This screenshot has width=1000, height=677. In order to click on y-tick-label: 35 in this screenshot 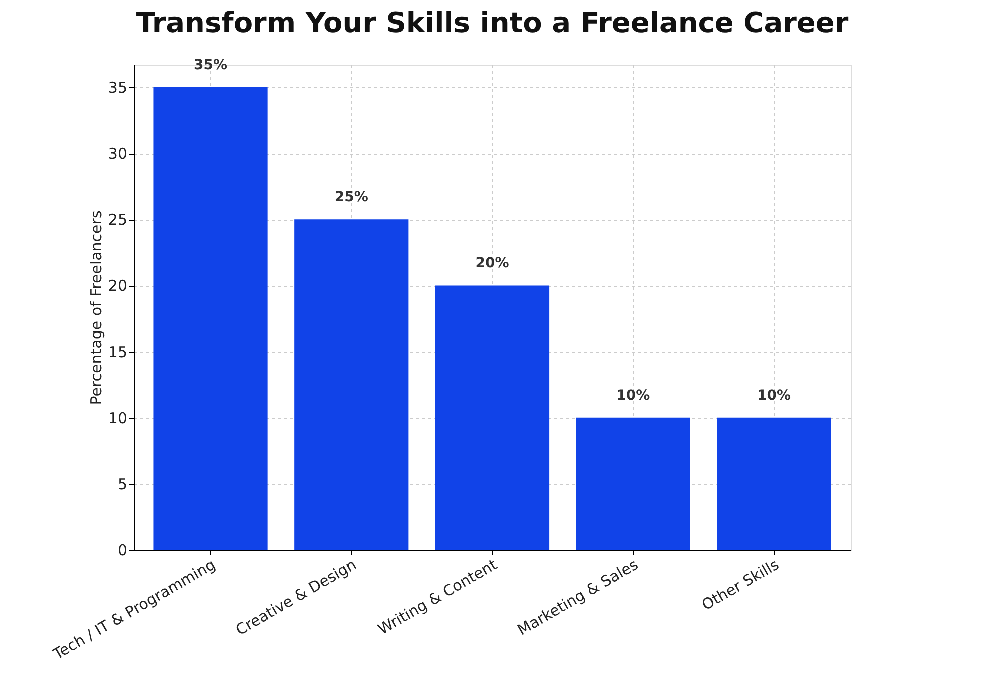, I will do `click(118, 87)`.